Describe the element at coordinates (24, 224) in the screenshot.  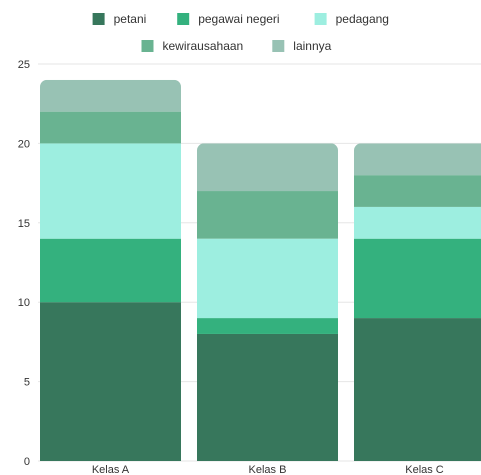
I see `y-tick-label: 15` at that location.